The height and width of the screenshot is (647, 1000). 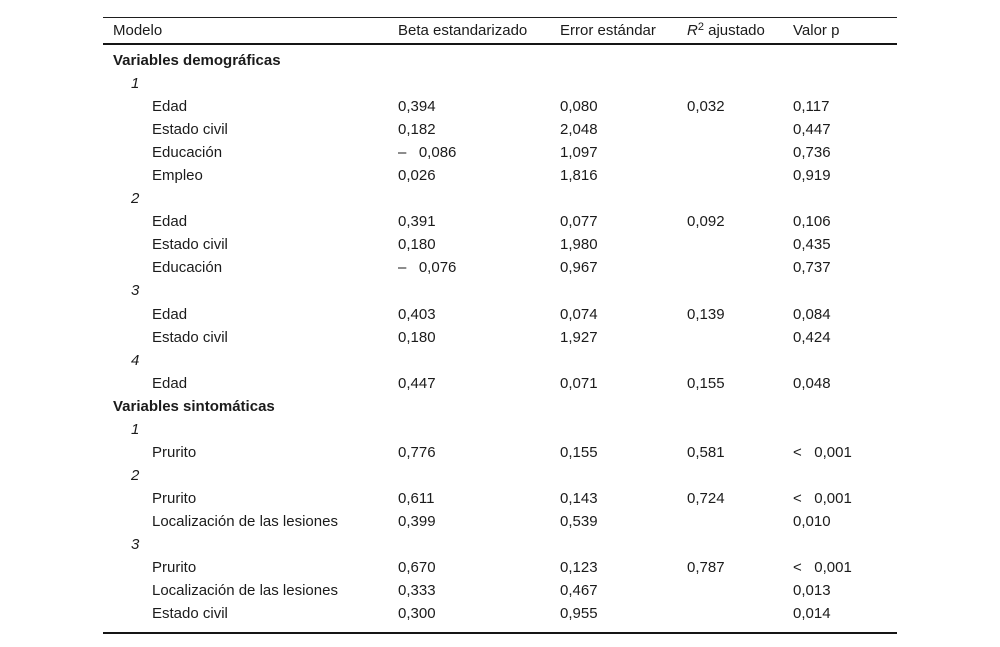 I want to click on cell-beta: 0,670, so click(x=417, y=568).